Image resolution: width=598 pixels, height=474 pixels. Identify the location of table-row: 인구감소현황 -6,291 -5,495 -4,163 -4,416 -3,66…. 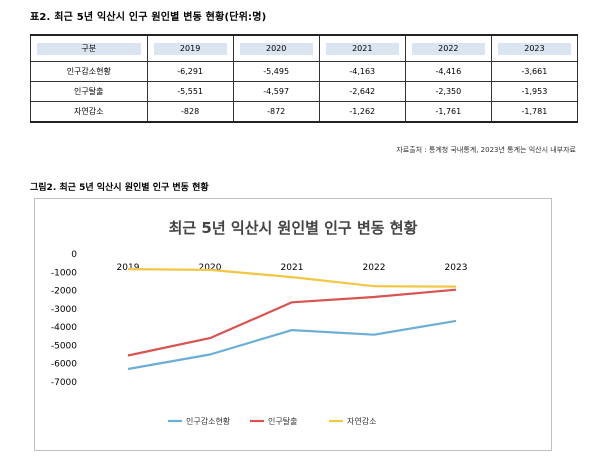
(304, 71).